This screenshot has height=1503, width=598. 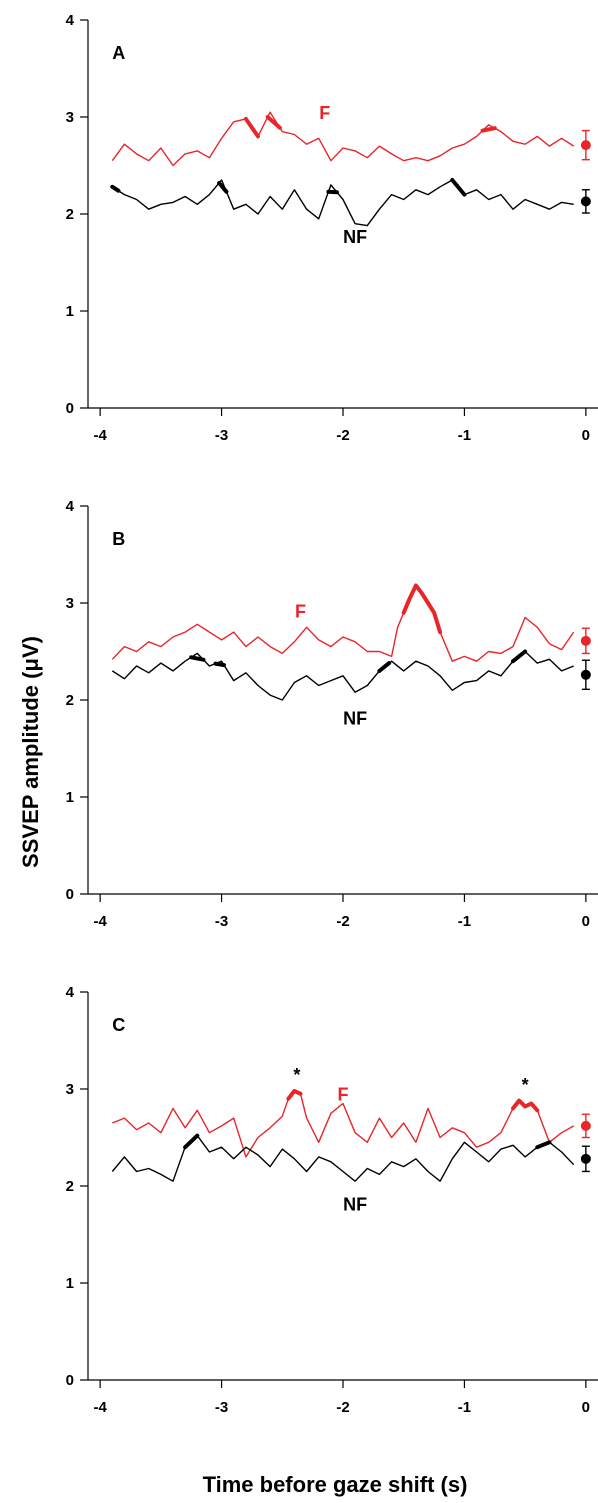 What do you see at coordinates (335, 1484) in the screenshot?
I see `x-axis-title: Time before gaze shift (s)` at bounding box center [335, 1484].